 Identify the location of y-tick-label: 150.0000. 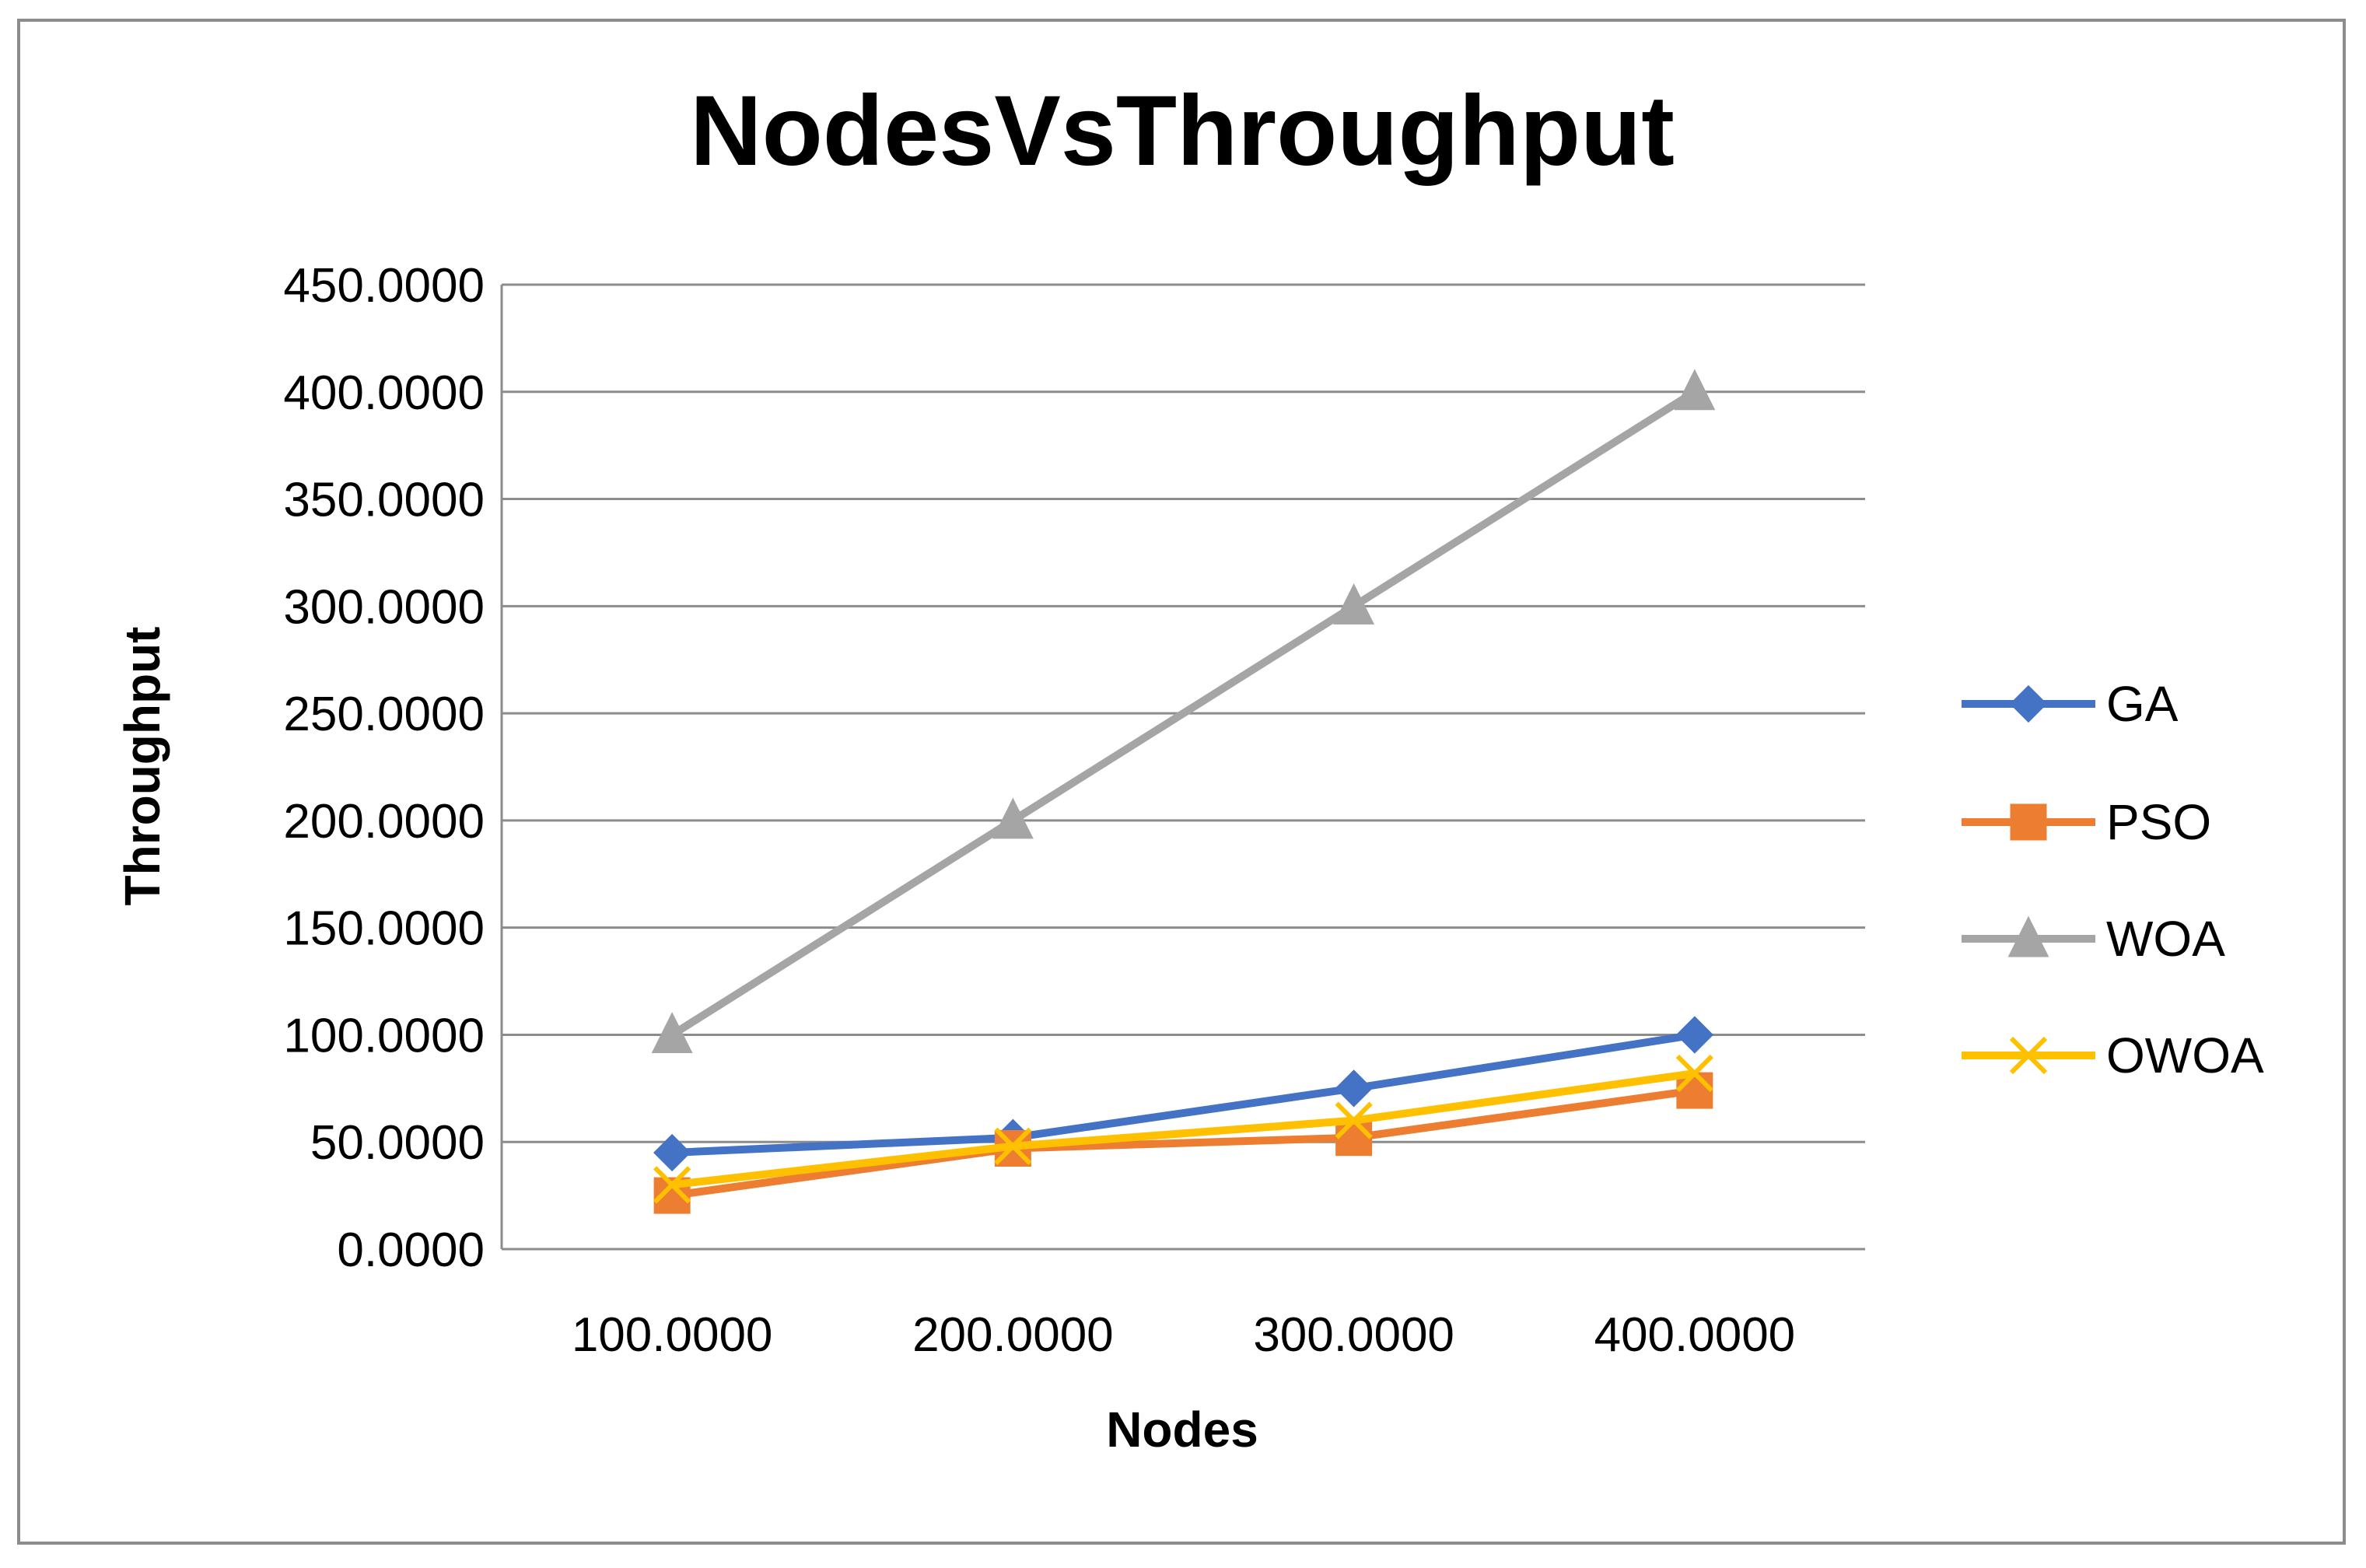
(384, 929).